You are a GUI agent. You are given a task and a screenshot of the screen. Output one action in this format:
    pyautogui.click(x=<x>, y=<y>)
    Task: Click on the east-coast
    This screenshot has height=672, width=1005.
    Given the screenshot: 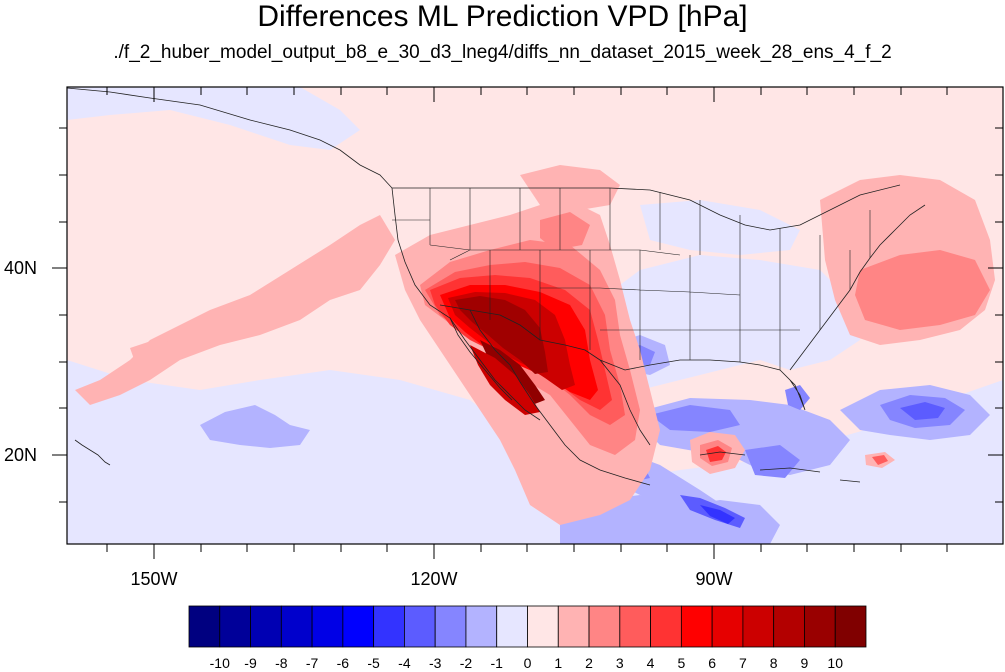 What is the action you would take?
    pyautogui.click(x=857, y=287)
    